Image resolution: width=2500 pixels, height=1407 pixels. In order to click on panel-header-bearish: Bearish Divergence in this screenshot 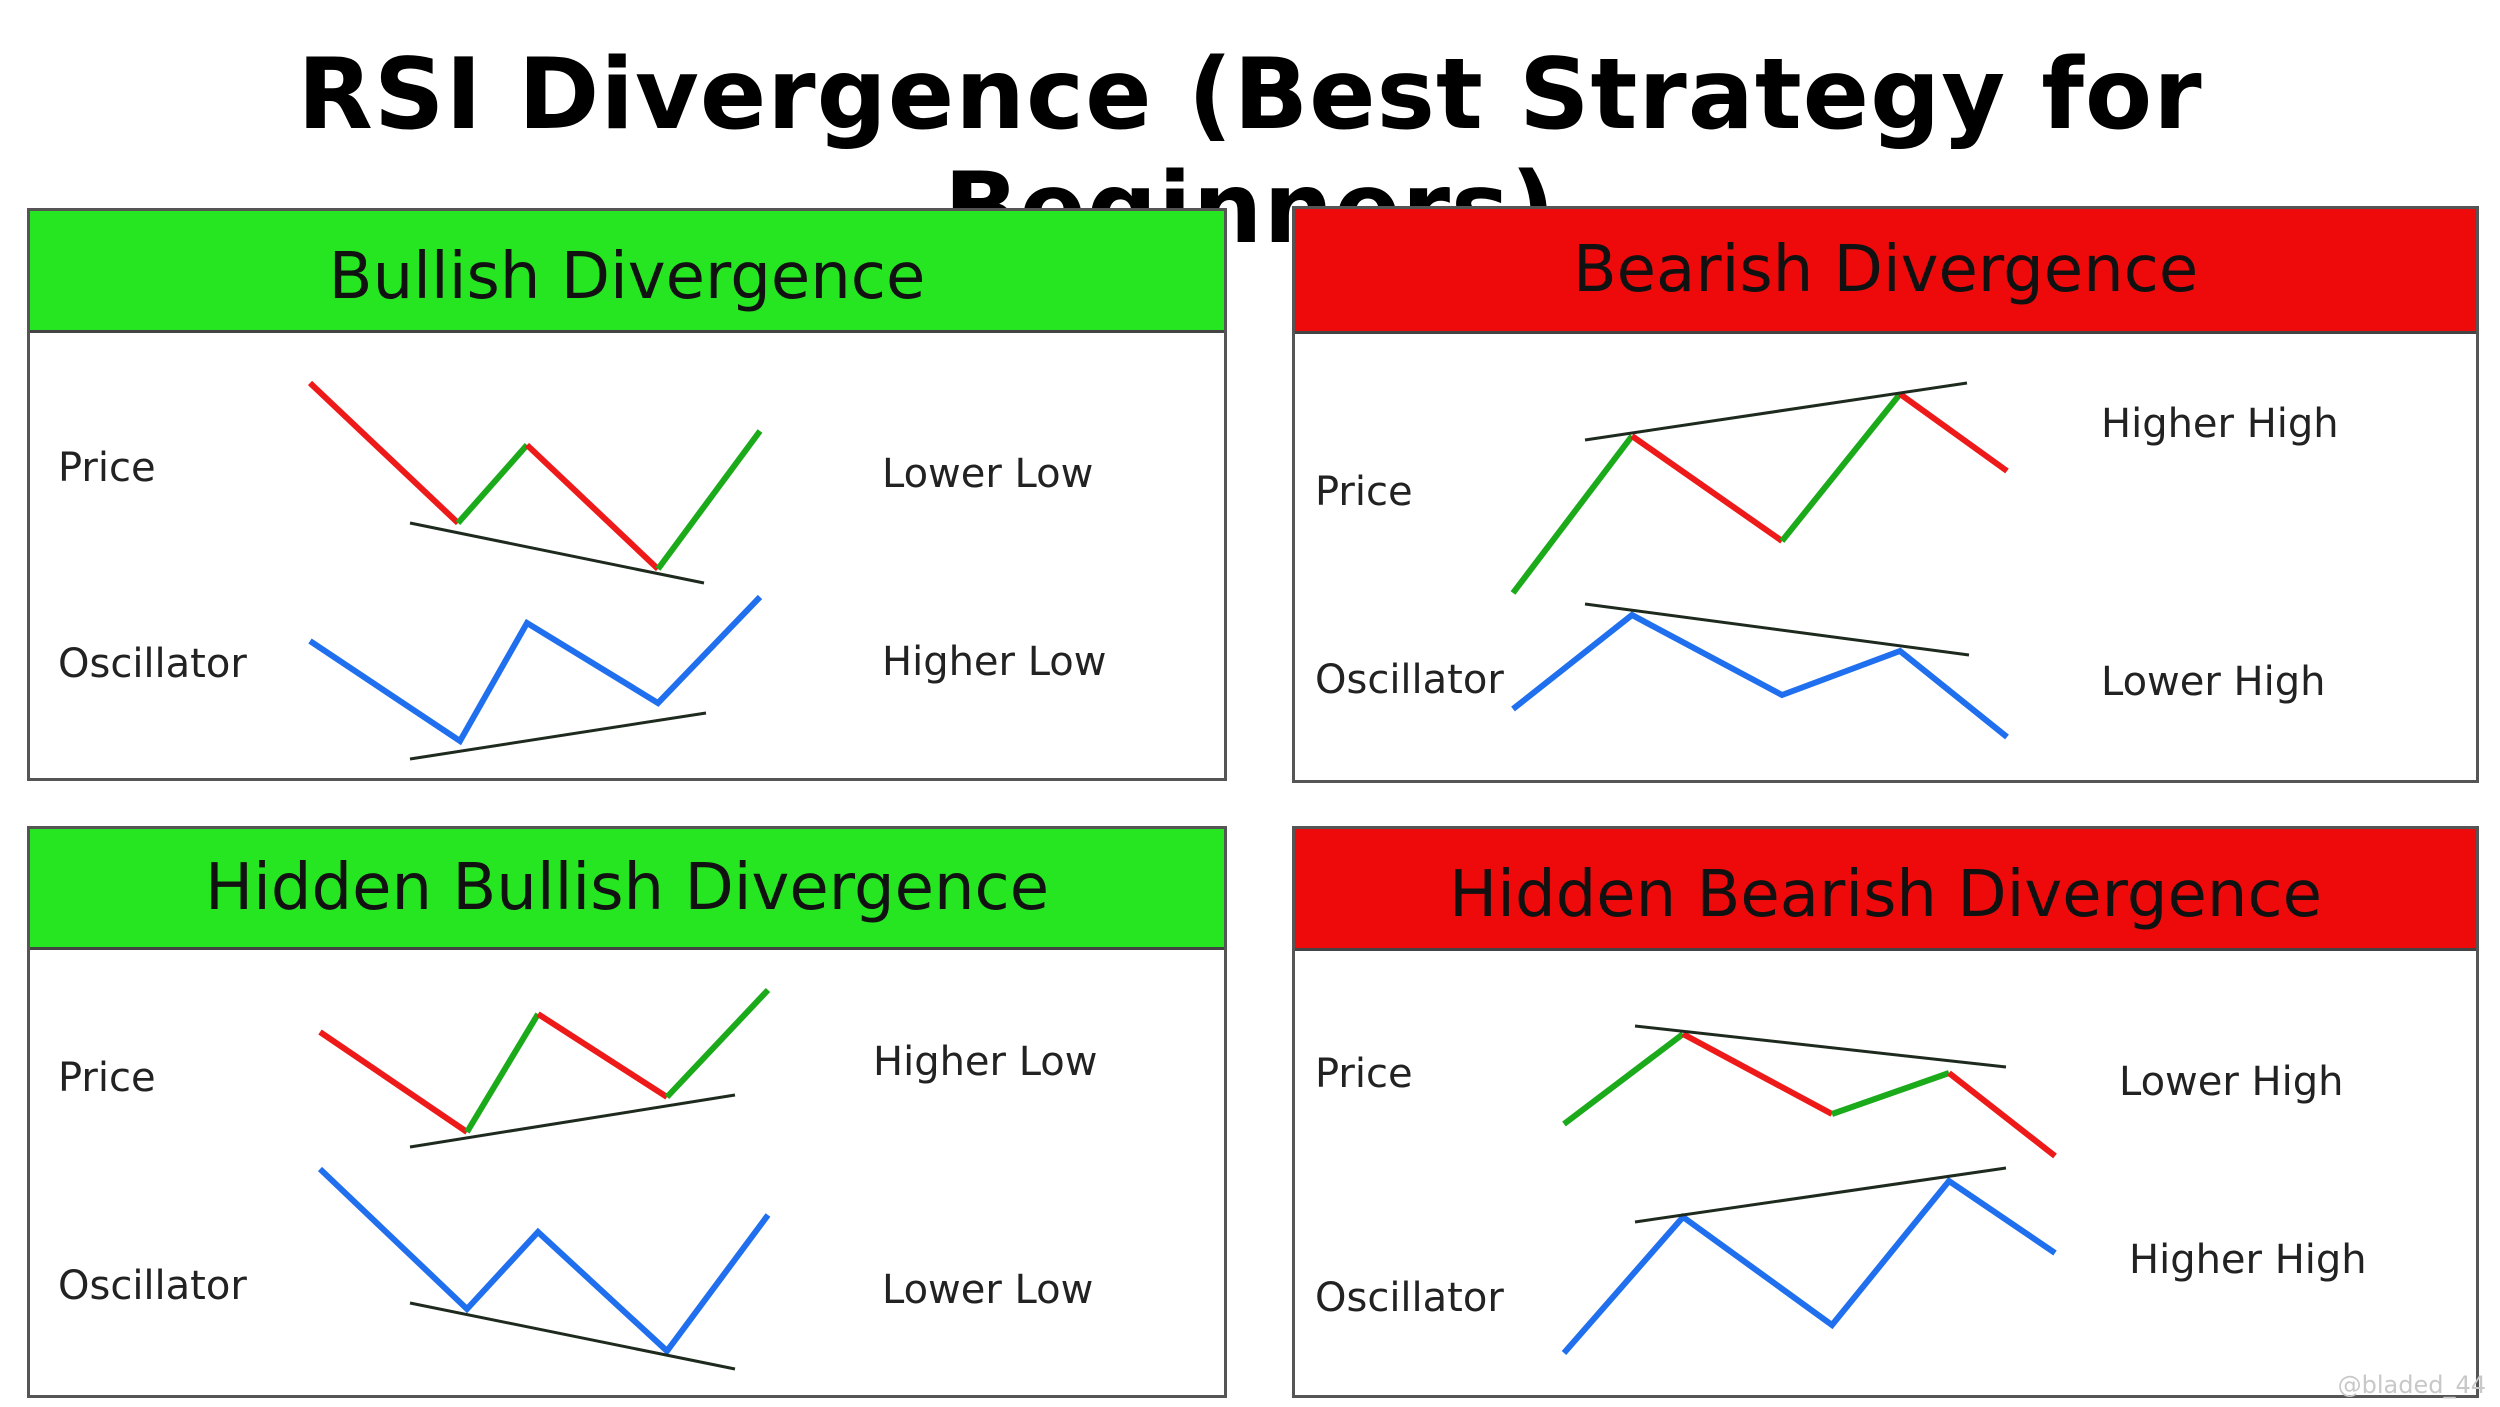, I will do `click(1885, 271)`.